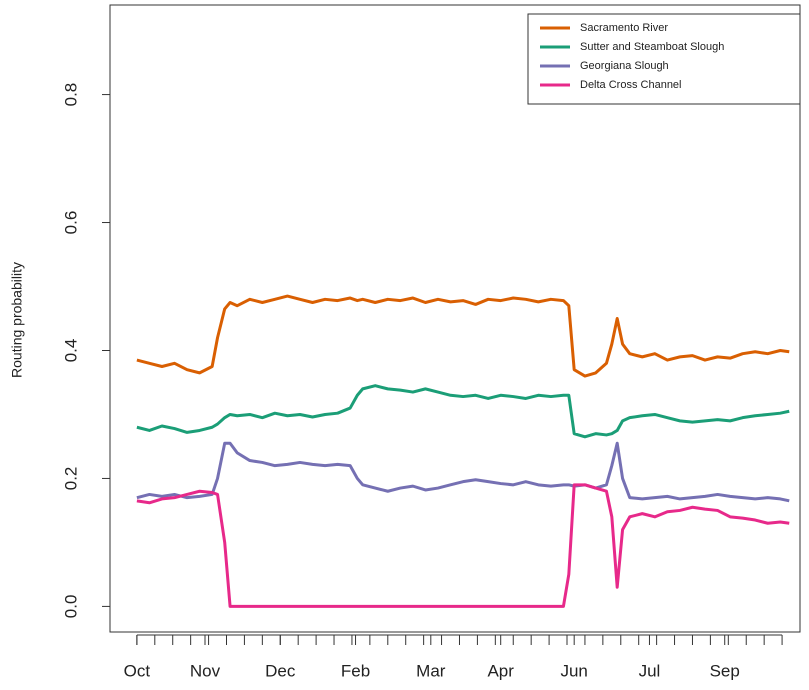 The height and width of the screenshot is (690, 809). Describe the element at coordinates (500, 670) in the screenshot. I see `x-tick-label: Apr` at that location.